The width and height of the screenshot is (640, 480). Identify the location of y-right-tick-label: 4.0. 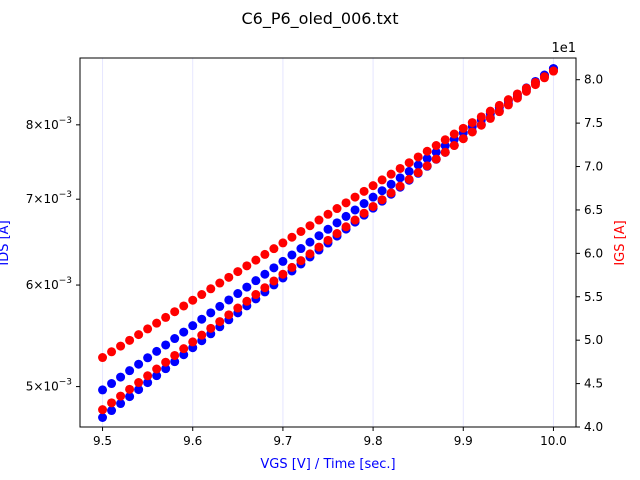
(593, 427).